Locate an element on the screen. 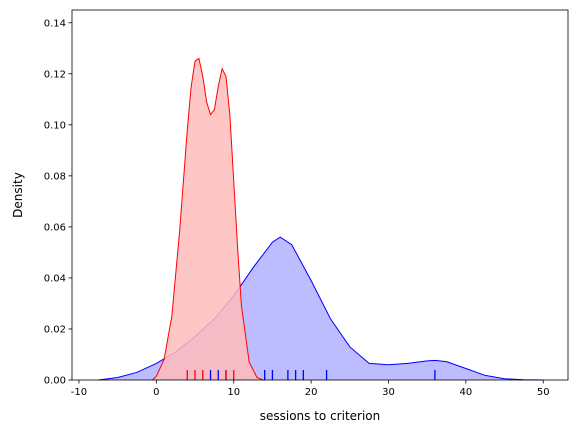  y-tick-label-3: 0.04 is located at coordinates (55, 278).